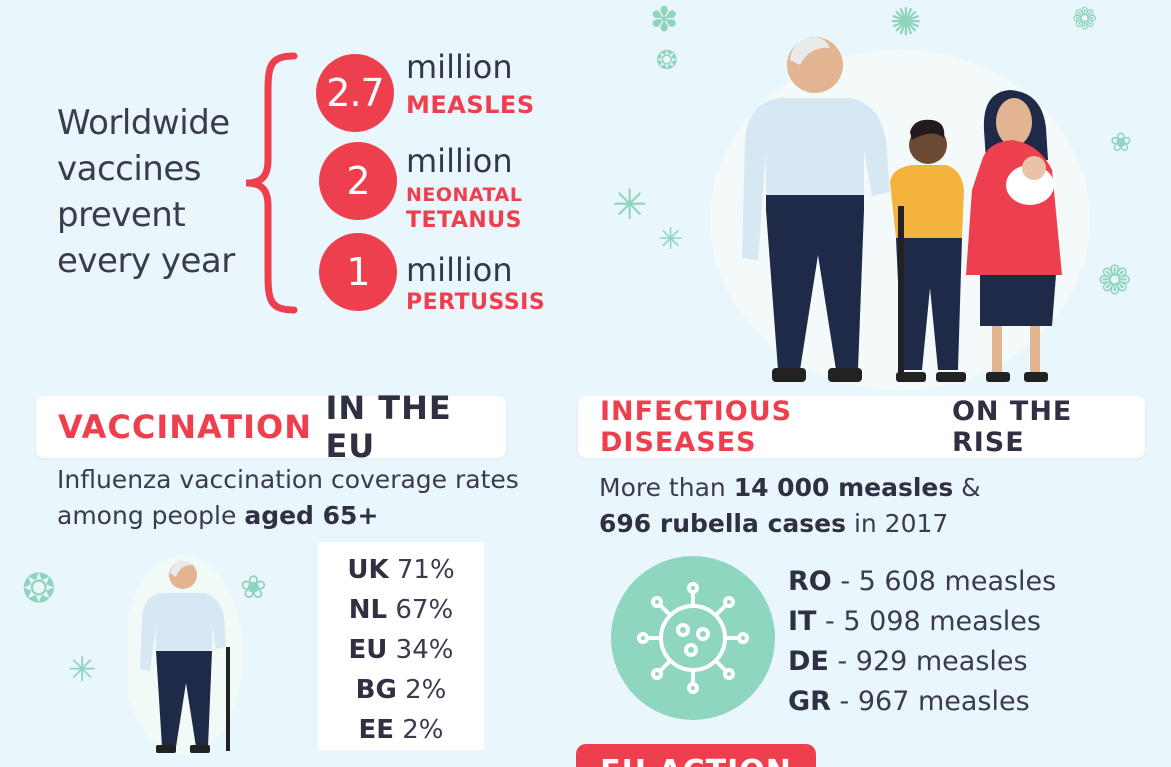  I want to click on vaccination-title-red: VACCINATION, so click(185, 427).